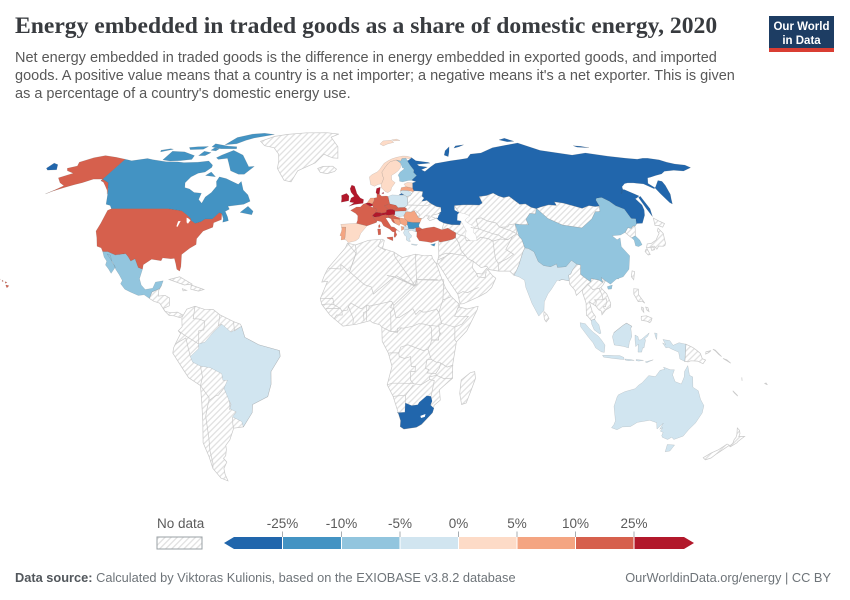 The width and height of the screenshot is (850, 600). I want to click on svg-text: -25%, so click(283, 523).